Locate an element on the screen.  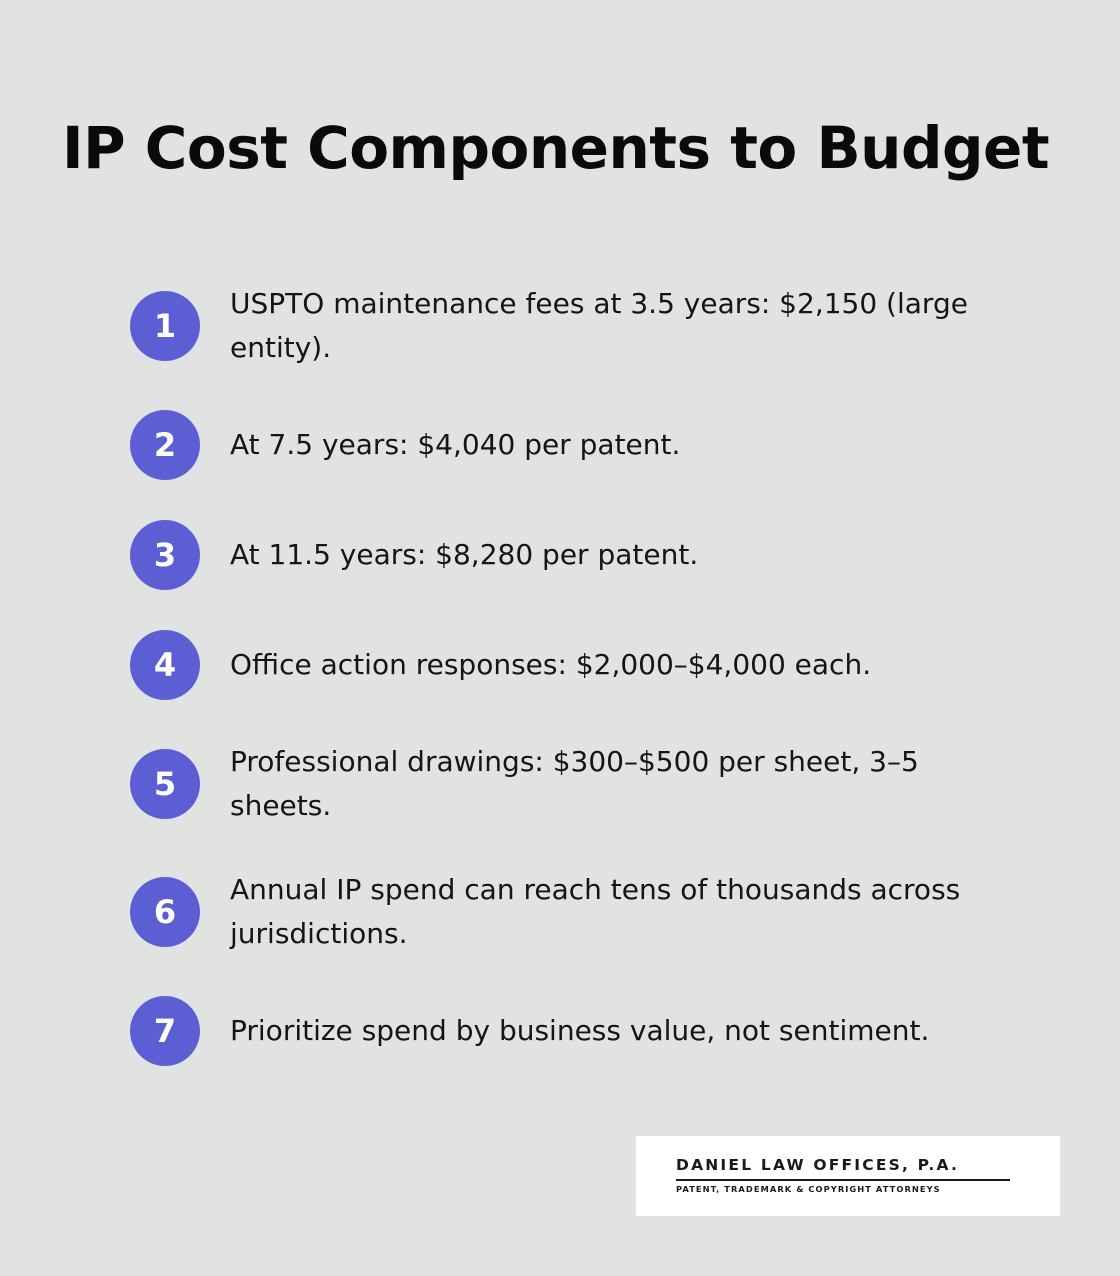
list-item-text: At 7.5 years: $4,040 per patent. is located at coordinates (455, 444).